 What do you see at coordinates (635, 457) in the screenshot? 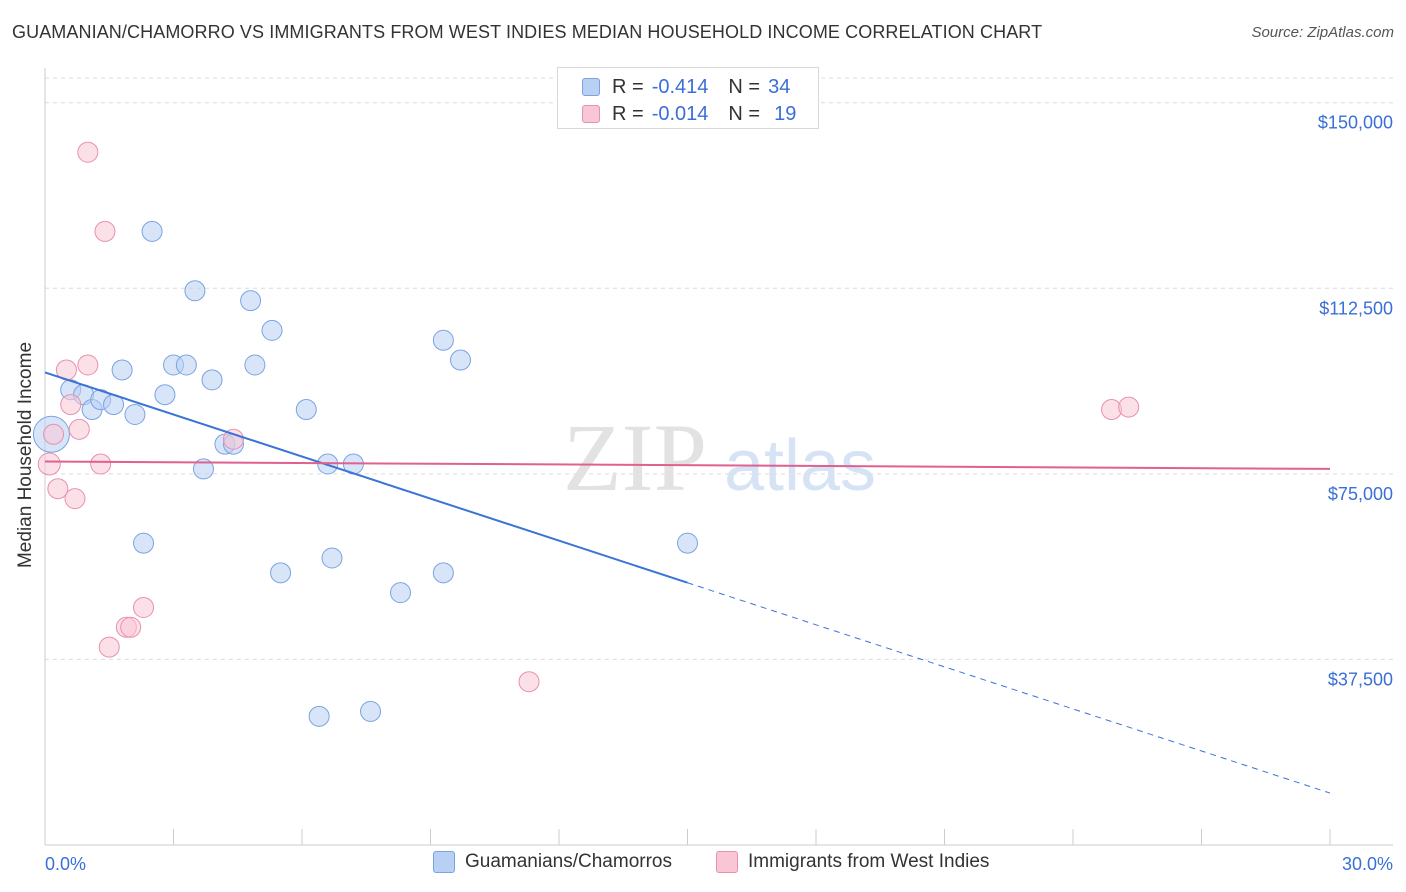
I see `watermark-zip: ZIP` at bounding box center [635, 457].